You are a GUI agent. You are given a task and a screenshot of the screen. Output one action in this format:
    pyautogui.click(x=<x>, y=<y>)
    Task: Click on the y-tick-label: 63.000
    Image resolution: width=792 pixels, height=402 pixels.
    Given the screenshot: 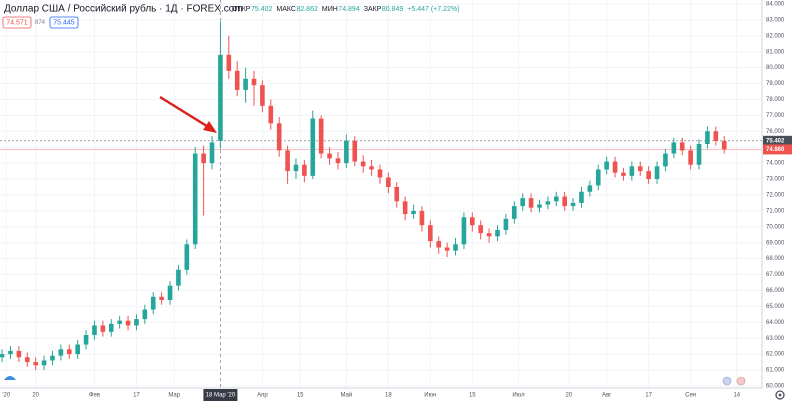 What is the action you would take?
    pyautogui.click(x=775, y=339)
    